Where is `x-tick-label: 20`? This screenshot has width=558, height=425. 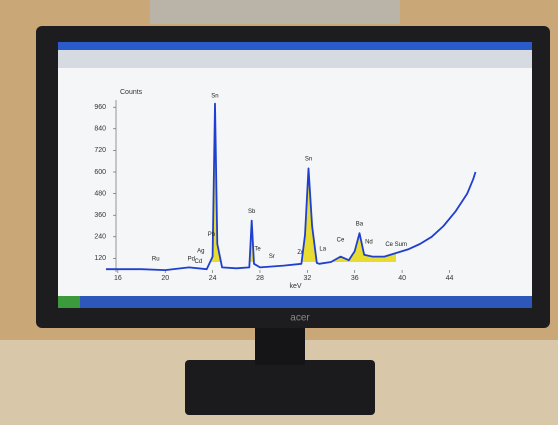
x-tick-label: 20 is located at coordinates (165, 278).